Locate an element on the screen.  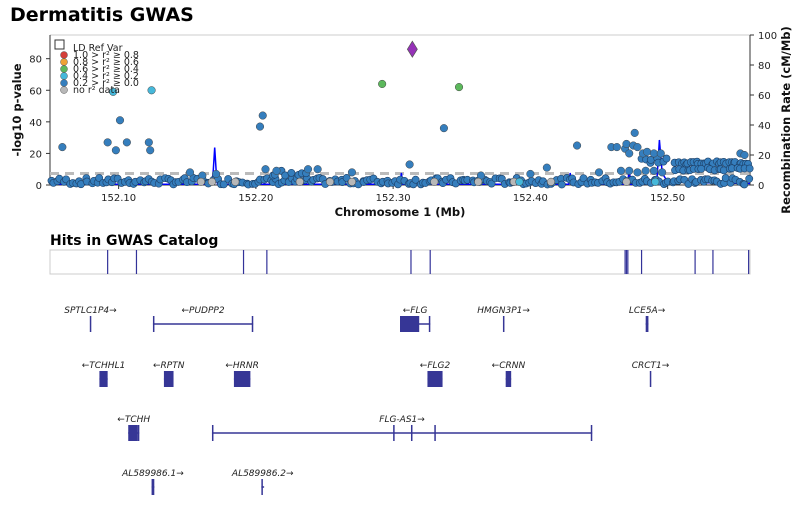
gene-label: CRCT1→ is located at coordinates (651, 366).